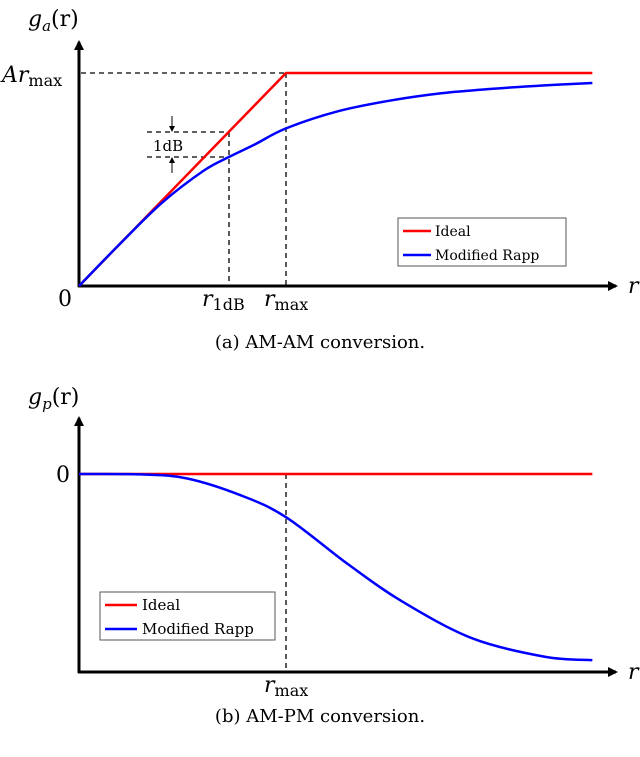  What do you see at coordinates (634, 286) in the screenshot?
I see `x-axis-label-a: r` at bounding box center [634, 286].